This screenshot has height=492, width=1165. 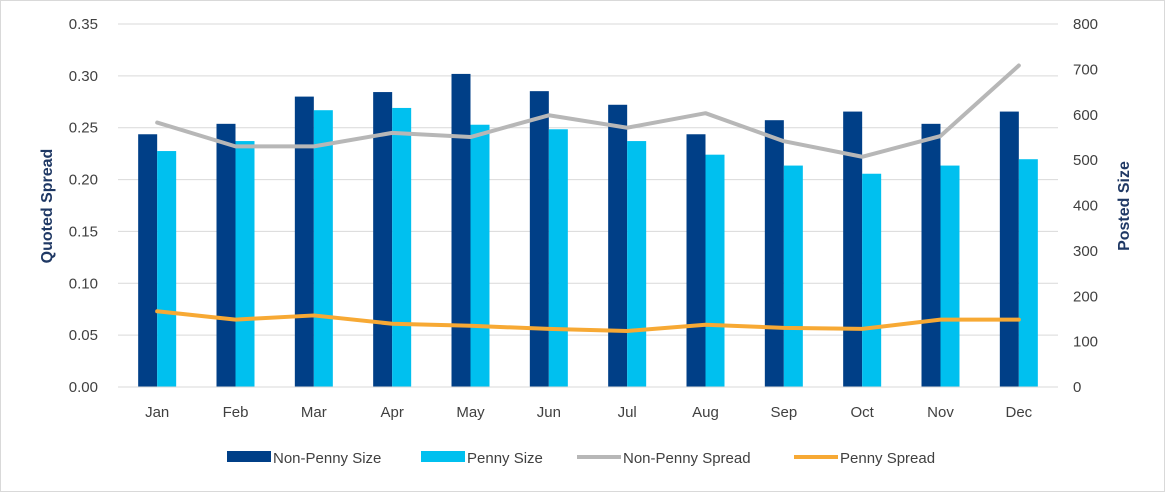 I want to click on y2-tick-label: 100, so click(x=1085, y=342).